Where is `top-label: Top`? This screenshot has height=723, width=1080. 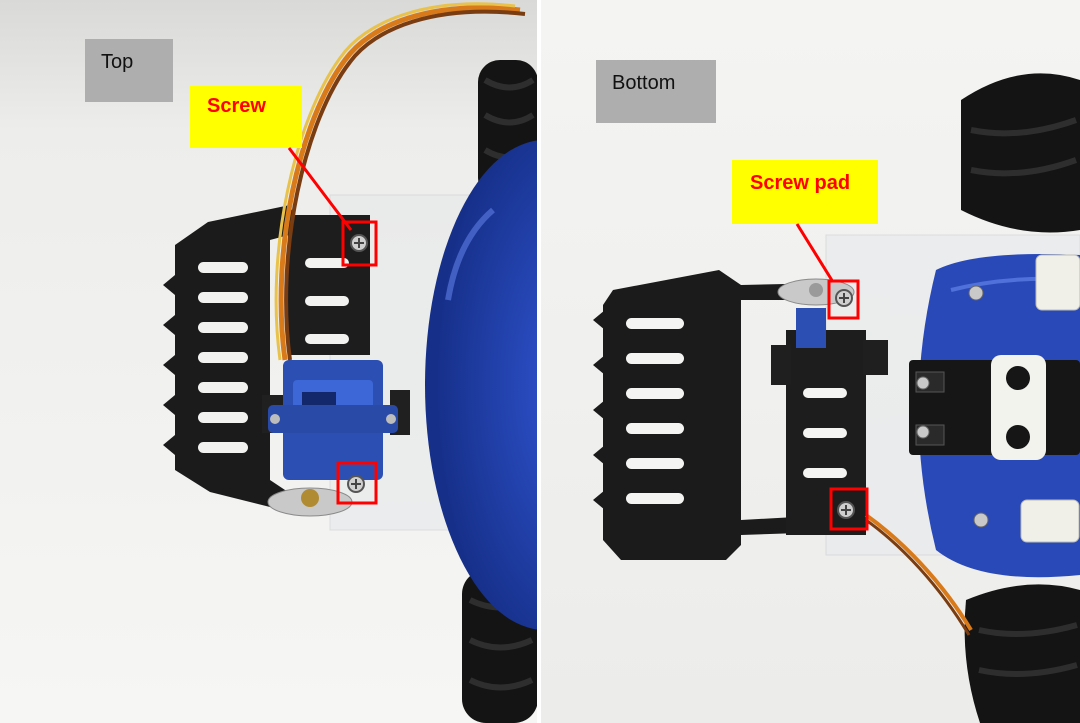
top-label: Top is located at coordinates (129, 70).